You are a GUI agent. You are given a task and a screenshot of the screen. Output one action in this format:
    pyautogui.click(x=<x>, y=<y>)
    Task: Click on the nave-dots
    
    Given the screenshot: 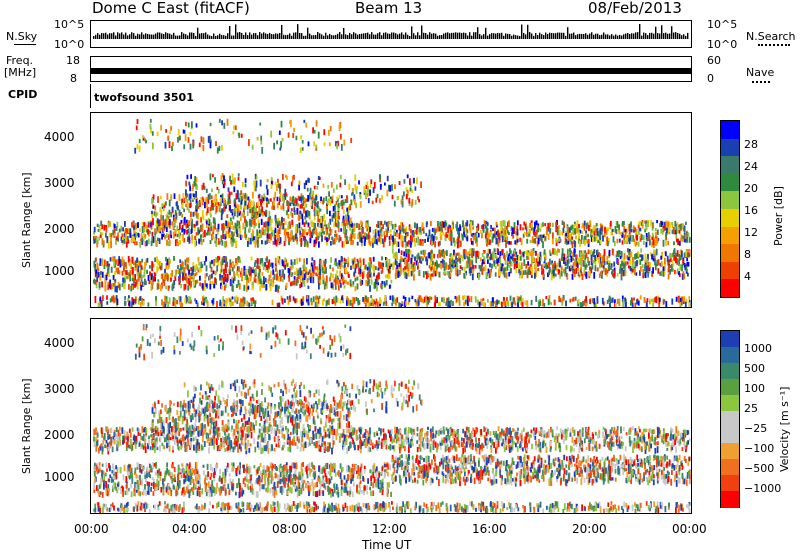 What is the action you would take?
    pyautogui.click(x=761, y=82)
    